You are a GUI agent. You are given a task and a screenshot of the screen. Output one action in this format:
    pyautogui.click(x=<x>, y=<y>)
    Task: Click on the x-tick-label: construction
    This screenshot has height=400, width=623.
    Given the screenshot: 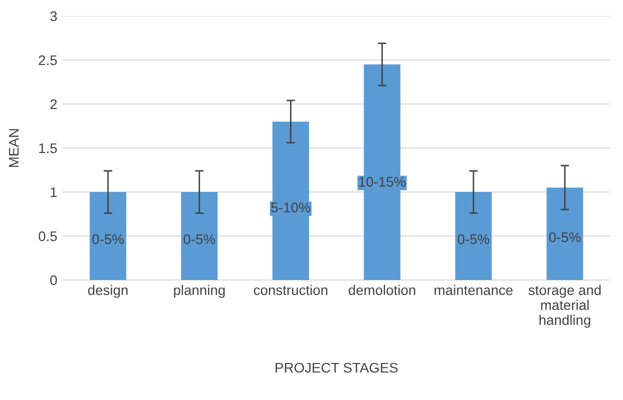 What is the action you would take?
    pyautogui.click(x=291, y=290)
    